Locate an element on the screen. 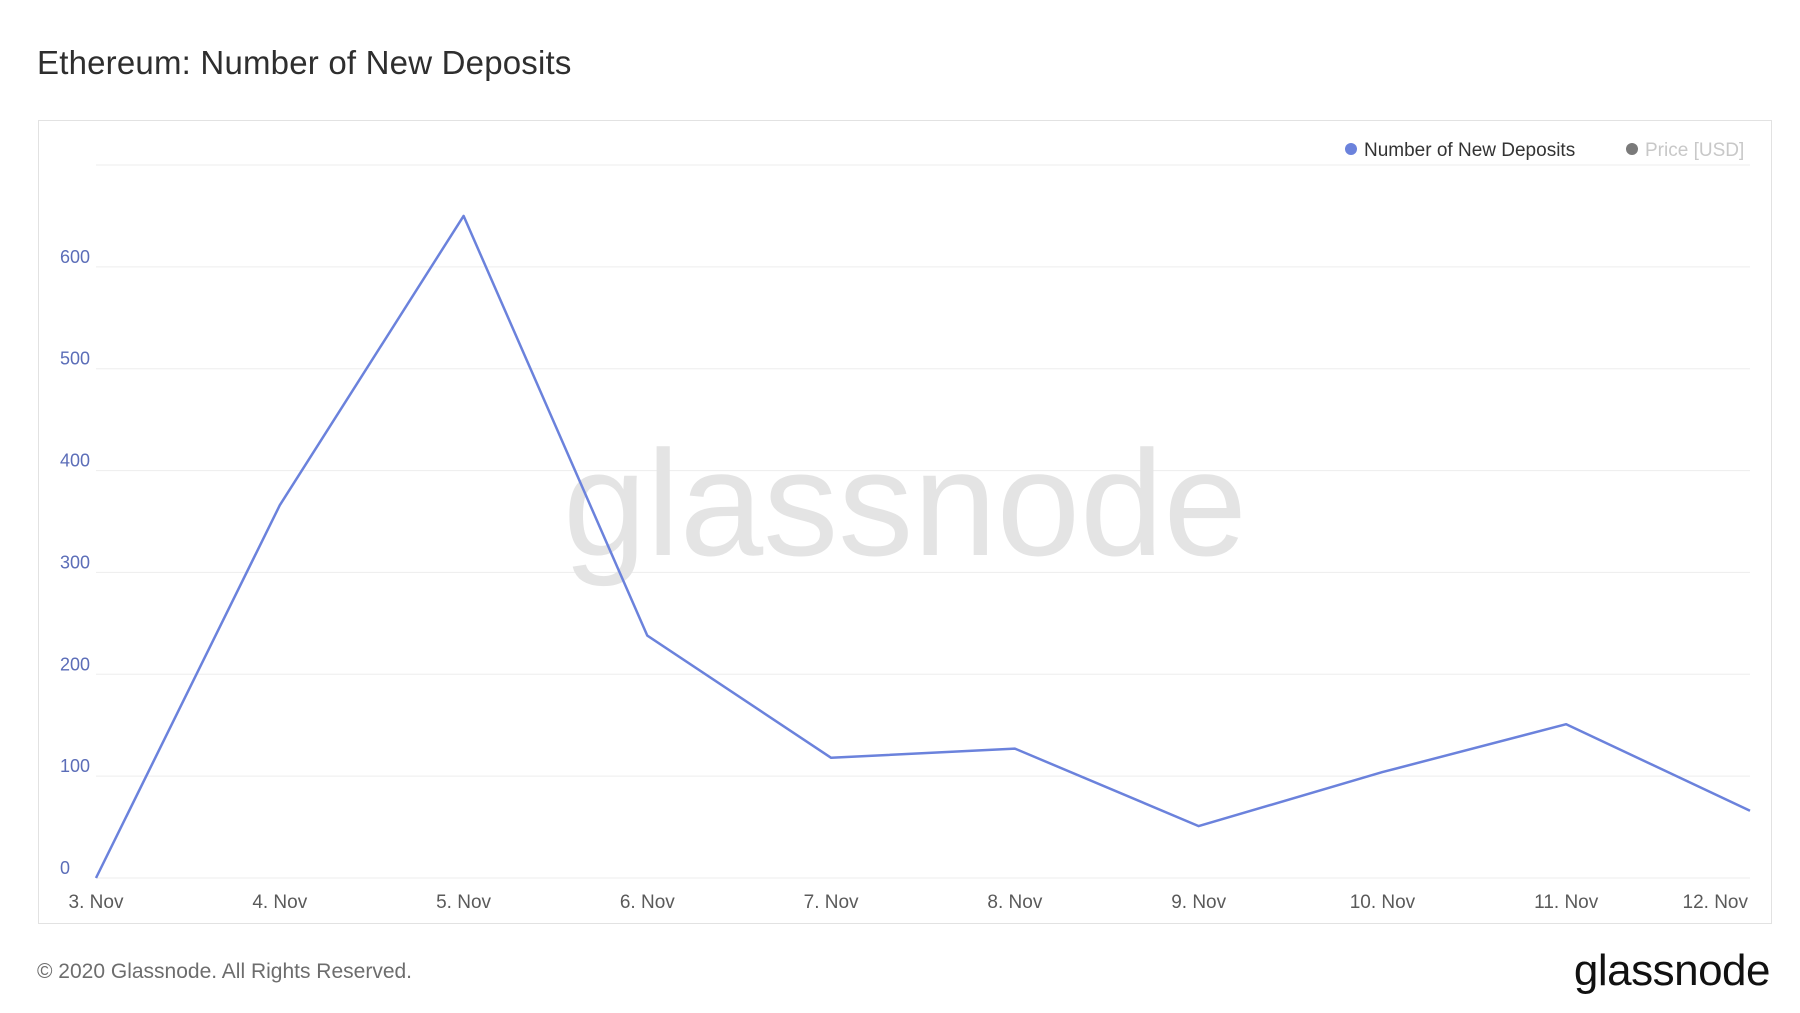  copyright-text: © 2020 Glassnode. All Rights Reserved. is located at coordinates (224, 972).